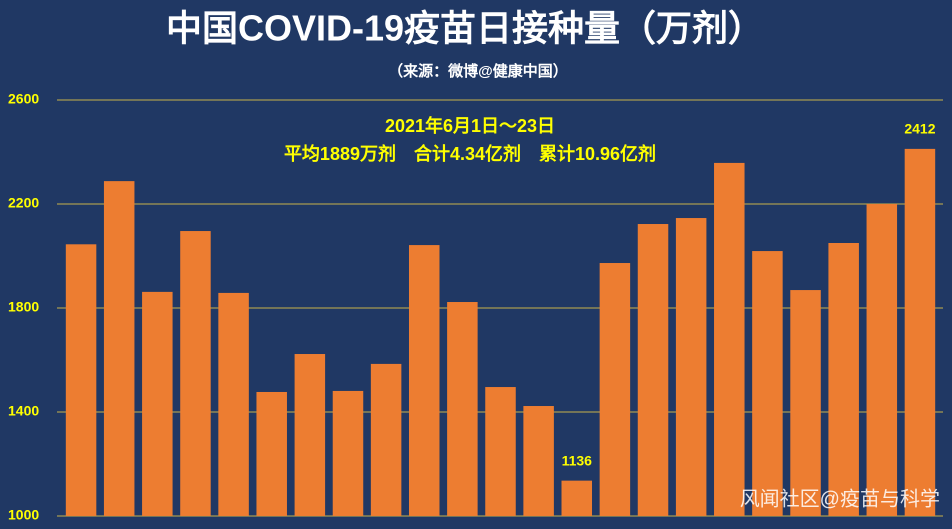  Describe the element at coordinates (23, 99) in the screenshot. I see `y-tick-label: 2600` at that location.